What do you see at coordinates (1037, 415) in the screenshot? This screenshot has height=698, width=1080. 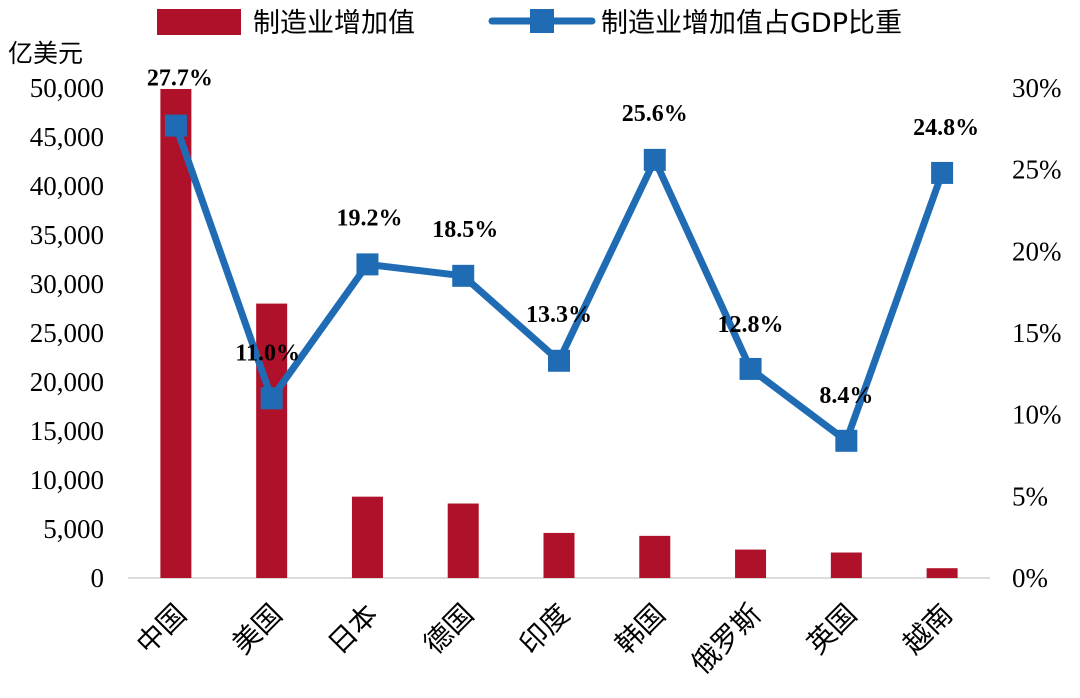 I see `right-tick-label: 10%` at bounding box center [1037, 415].